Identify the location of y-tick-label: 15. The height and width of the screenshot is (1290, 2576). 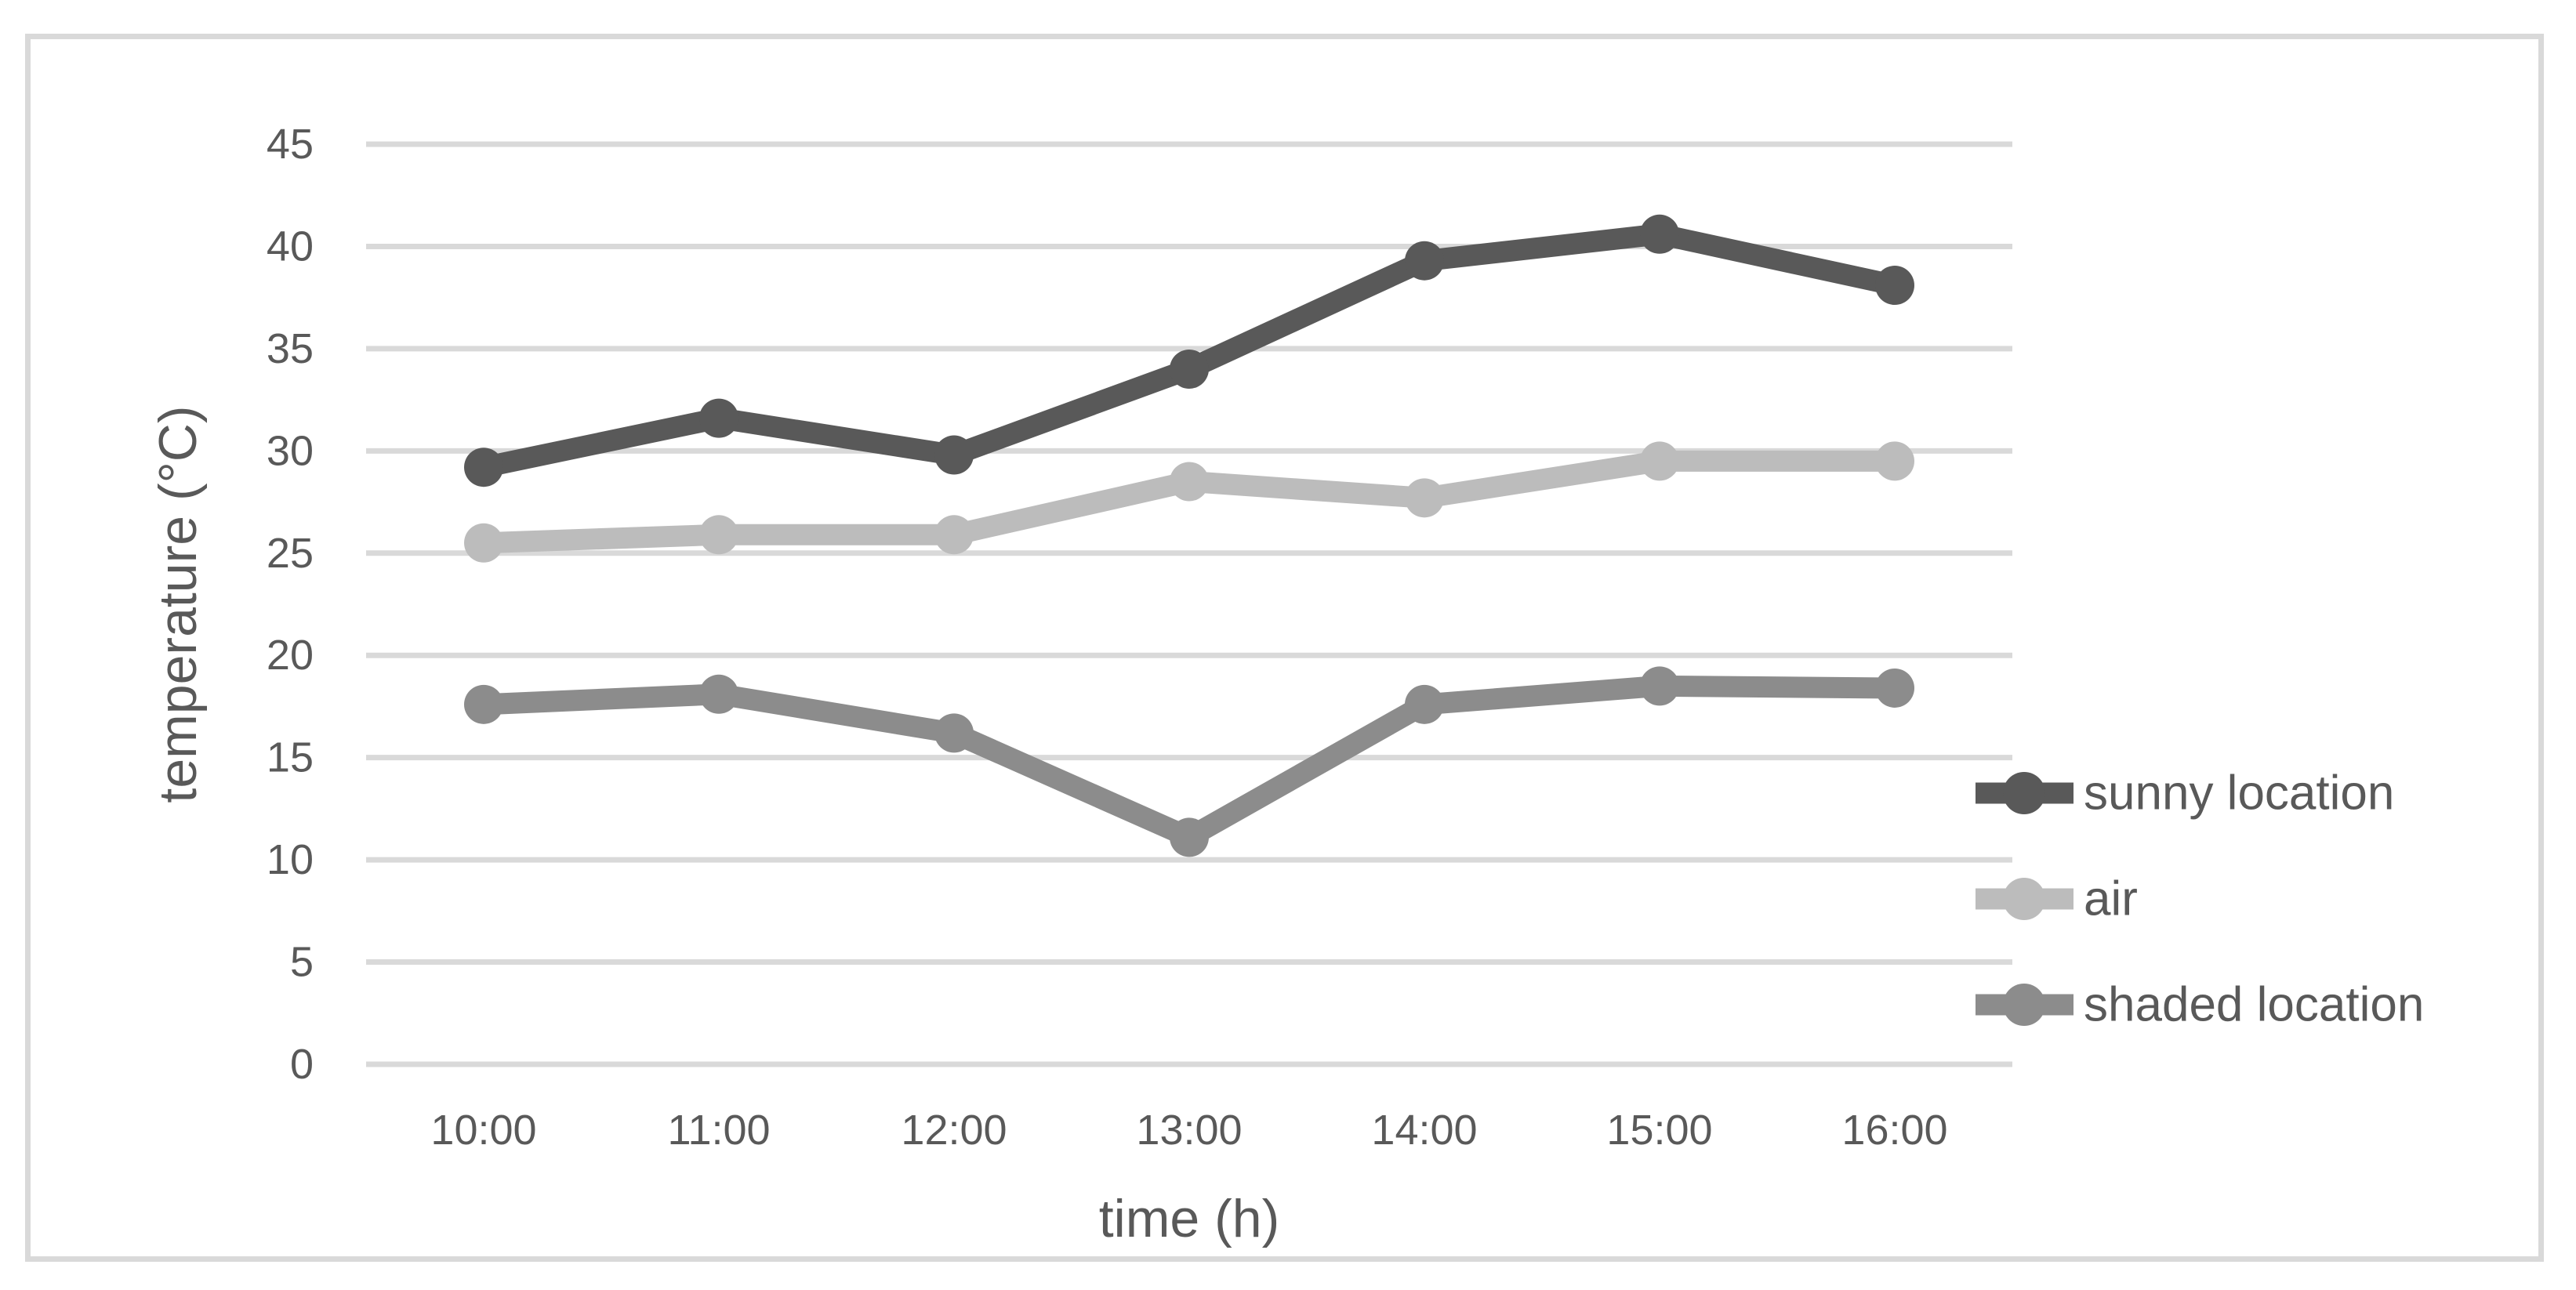
(290, 757).